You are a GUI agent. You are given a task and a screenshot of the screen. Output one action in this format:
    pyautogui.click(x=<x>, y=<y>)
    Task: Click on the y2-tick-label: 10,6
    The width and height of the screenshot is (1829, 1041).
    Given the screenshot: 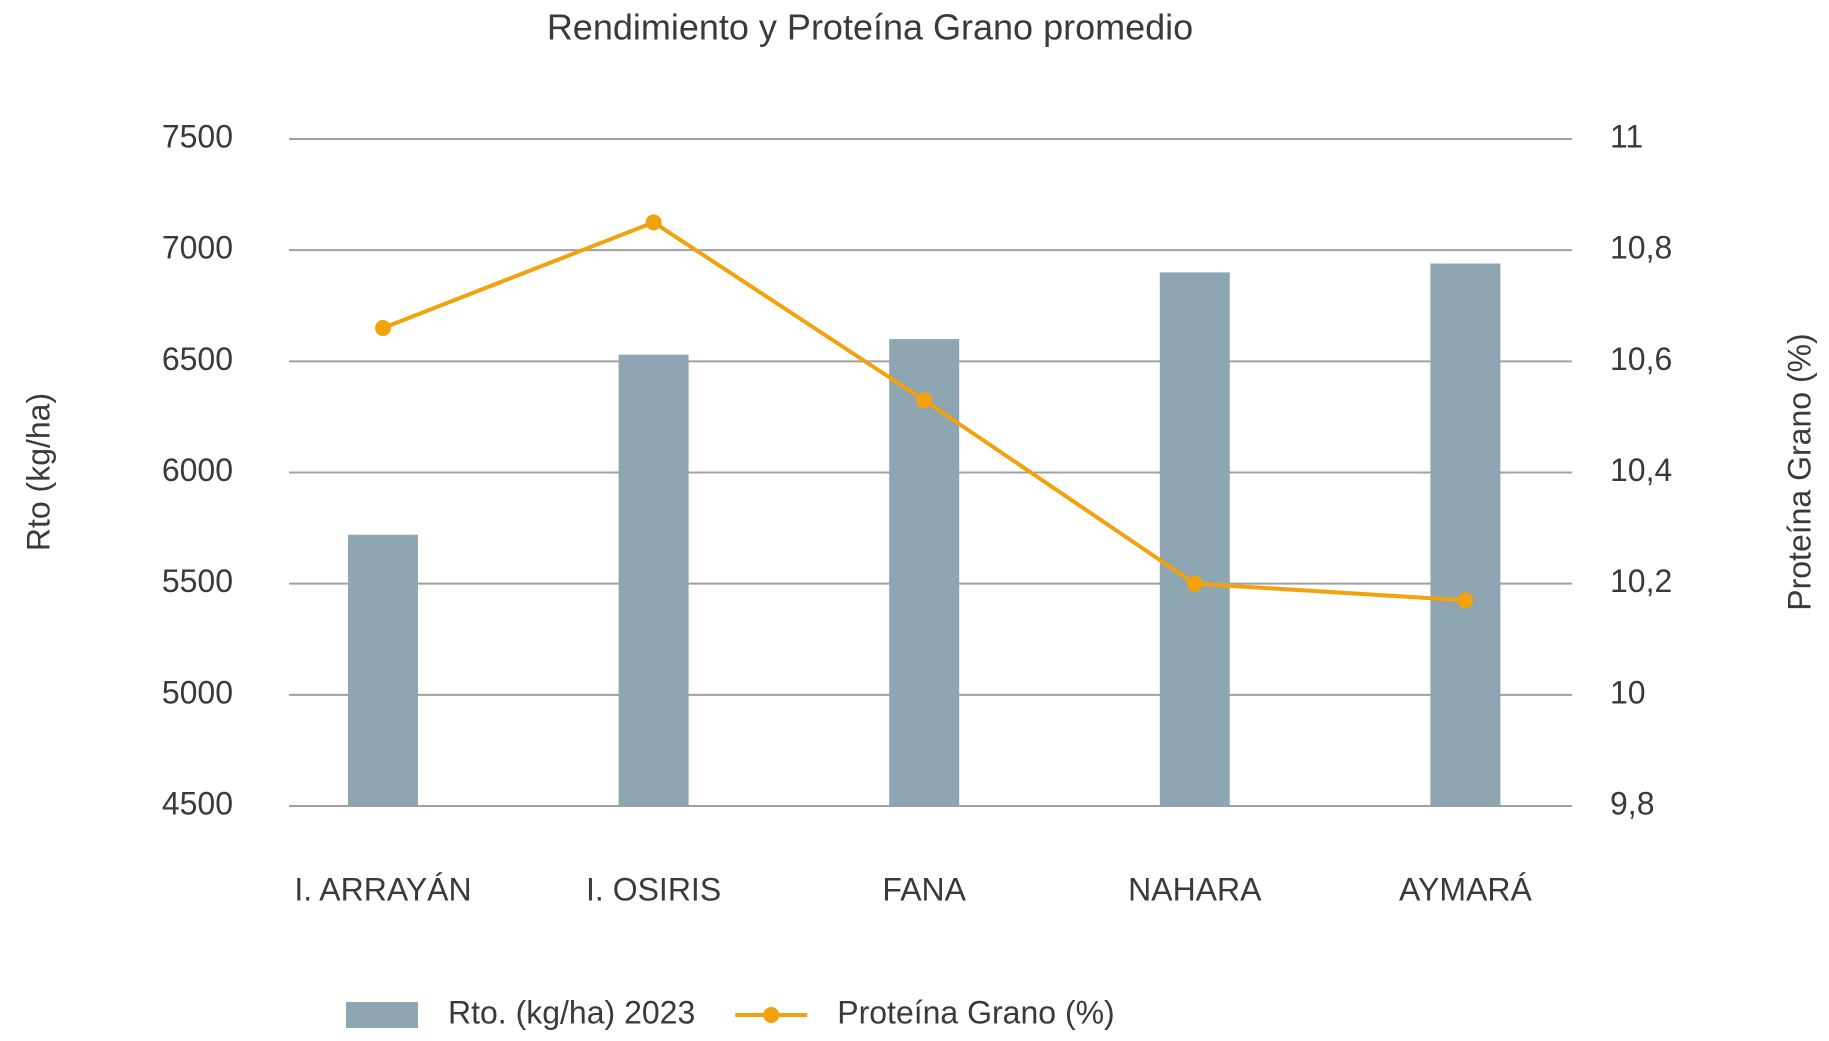 What is the action you would take?
    pyautogui.click(x=1641, y=359)
    